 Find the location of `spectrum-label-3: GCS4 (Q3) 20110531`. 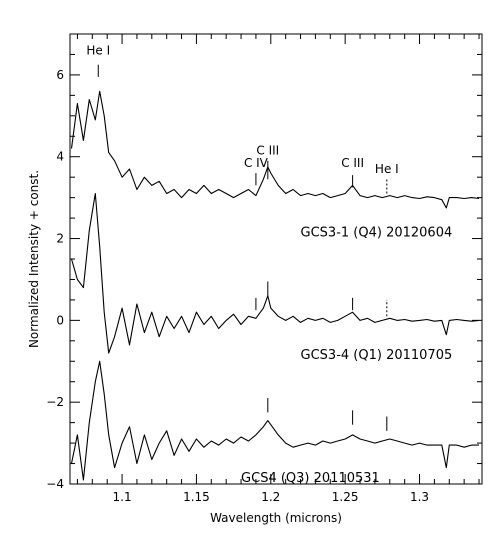

spectrum-label-3: GCS4 (Q3) 20110531 is located at coordinates (310, 478).